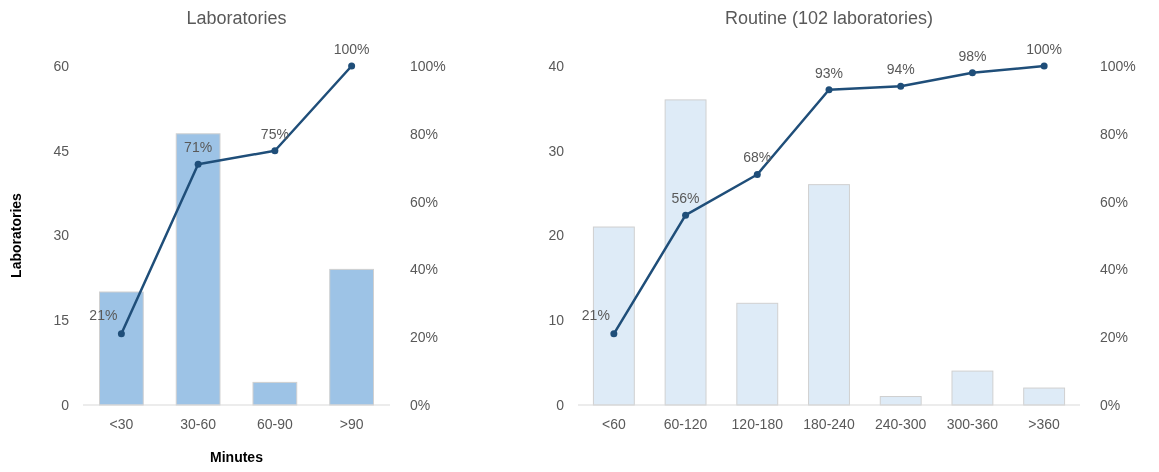  Describe the element at coordinates (237, 457) in the screenshot. I see `x-axis-title: Minutes` at that location.